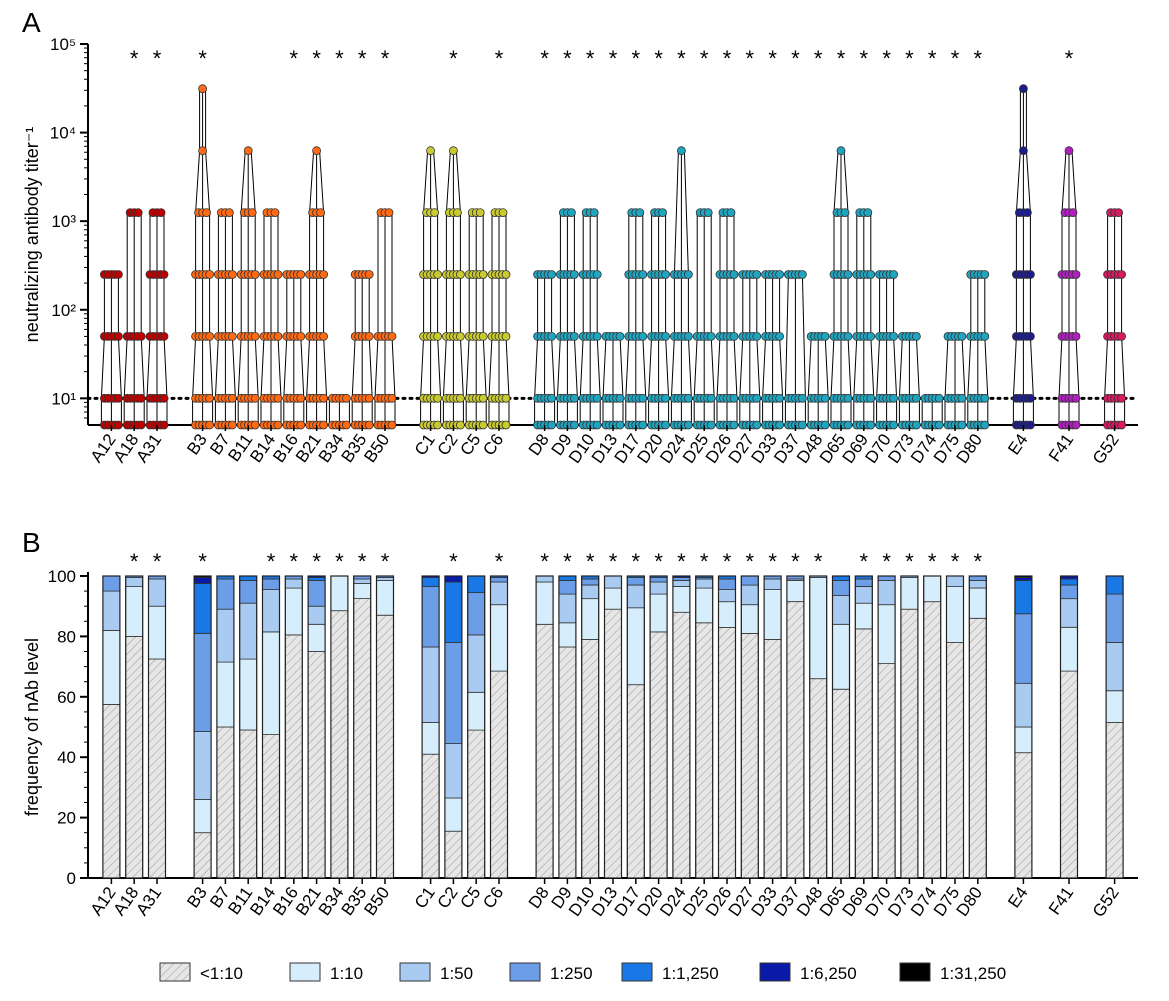 The image size is (1169, 1001). What do you see at coordinates (977, 727) in the screenshot?
I see `bar-D80` at bounding box center [977, 727].